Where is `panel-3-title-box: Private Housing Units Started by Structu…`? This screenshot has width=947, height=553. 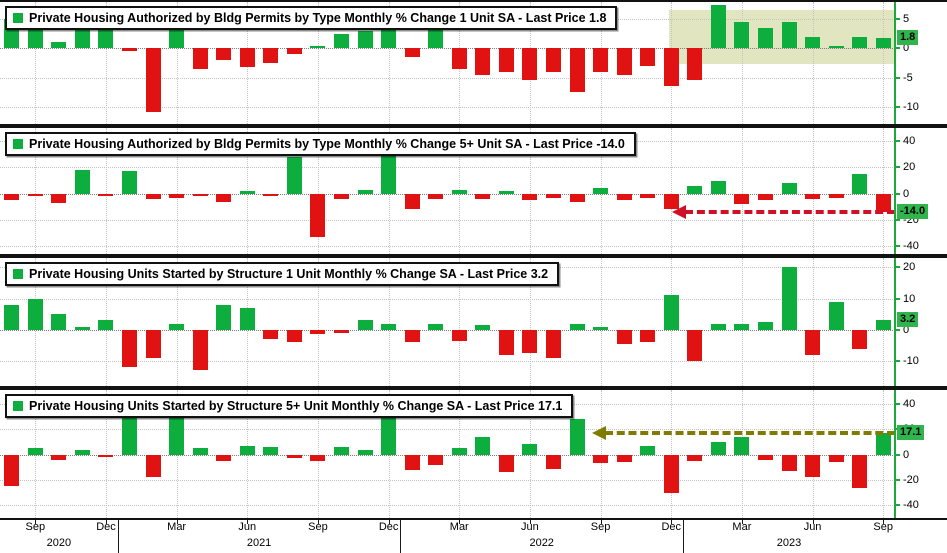 panel-3-title-box: Private Housing Units Started by Structu… is located at coordinates (282, 274).